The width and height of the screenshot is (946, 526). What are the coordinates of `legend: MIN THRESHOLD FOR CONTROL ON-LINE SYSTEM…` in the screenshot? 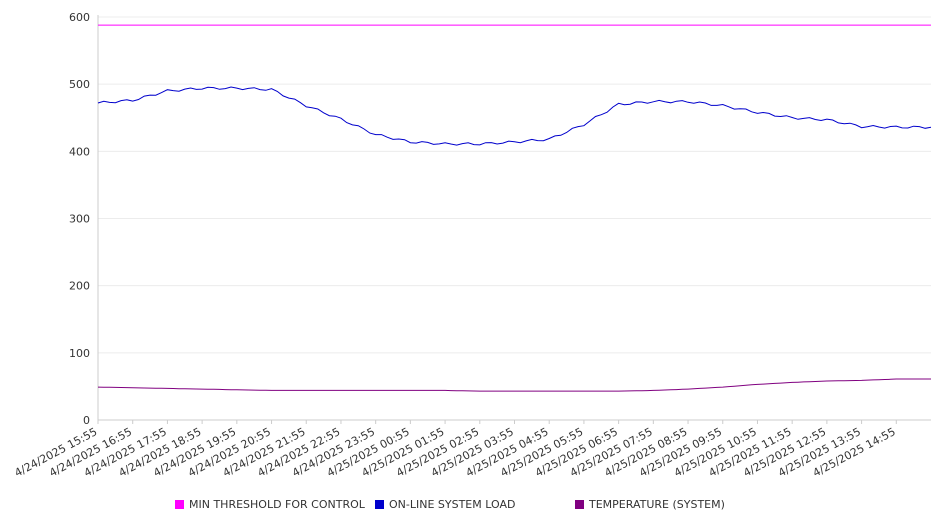 It's located at (473, 506).